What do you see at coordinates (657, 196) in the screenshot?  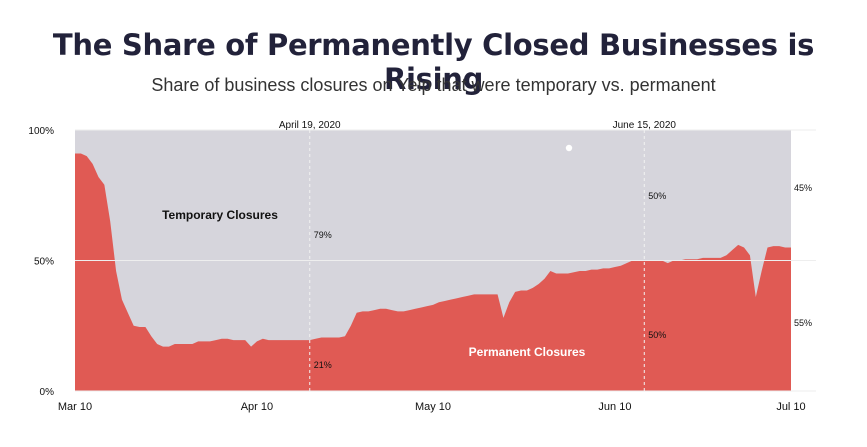 I see `marker-temporary-value: 50%` at bounding box center [657, 196].